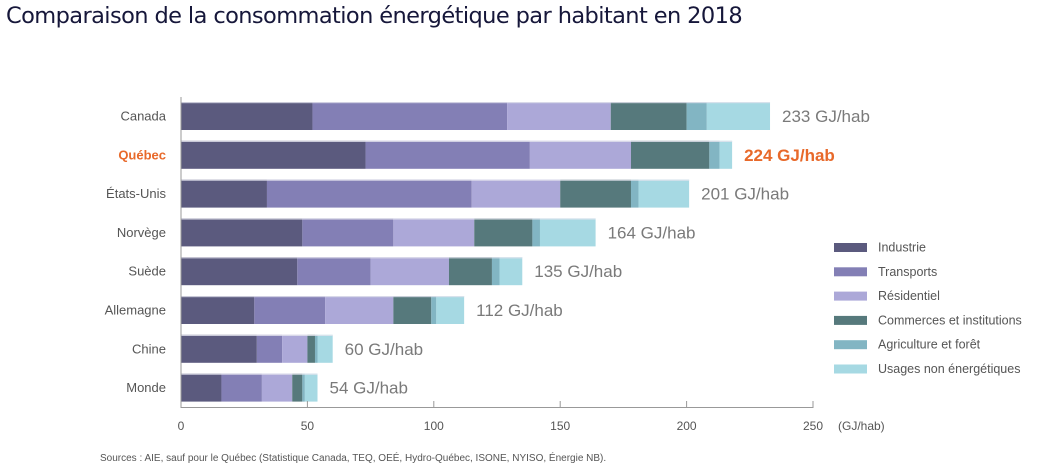 The image size is (1045, 475). What do you see at coordinates (146, 387) in the screenshot?
I see `category-label: Monde` at bounding box center [146, 387].